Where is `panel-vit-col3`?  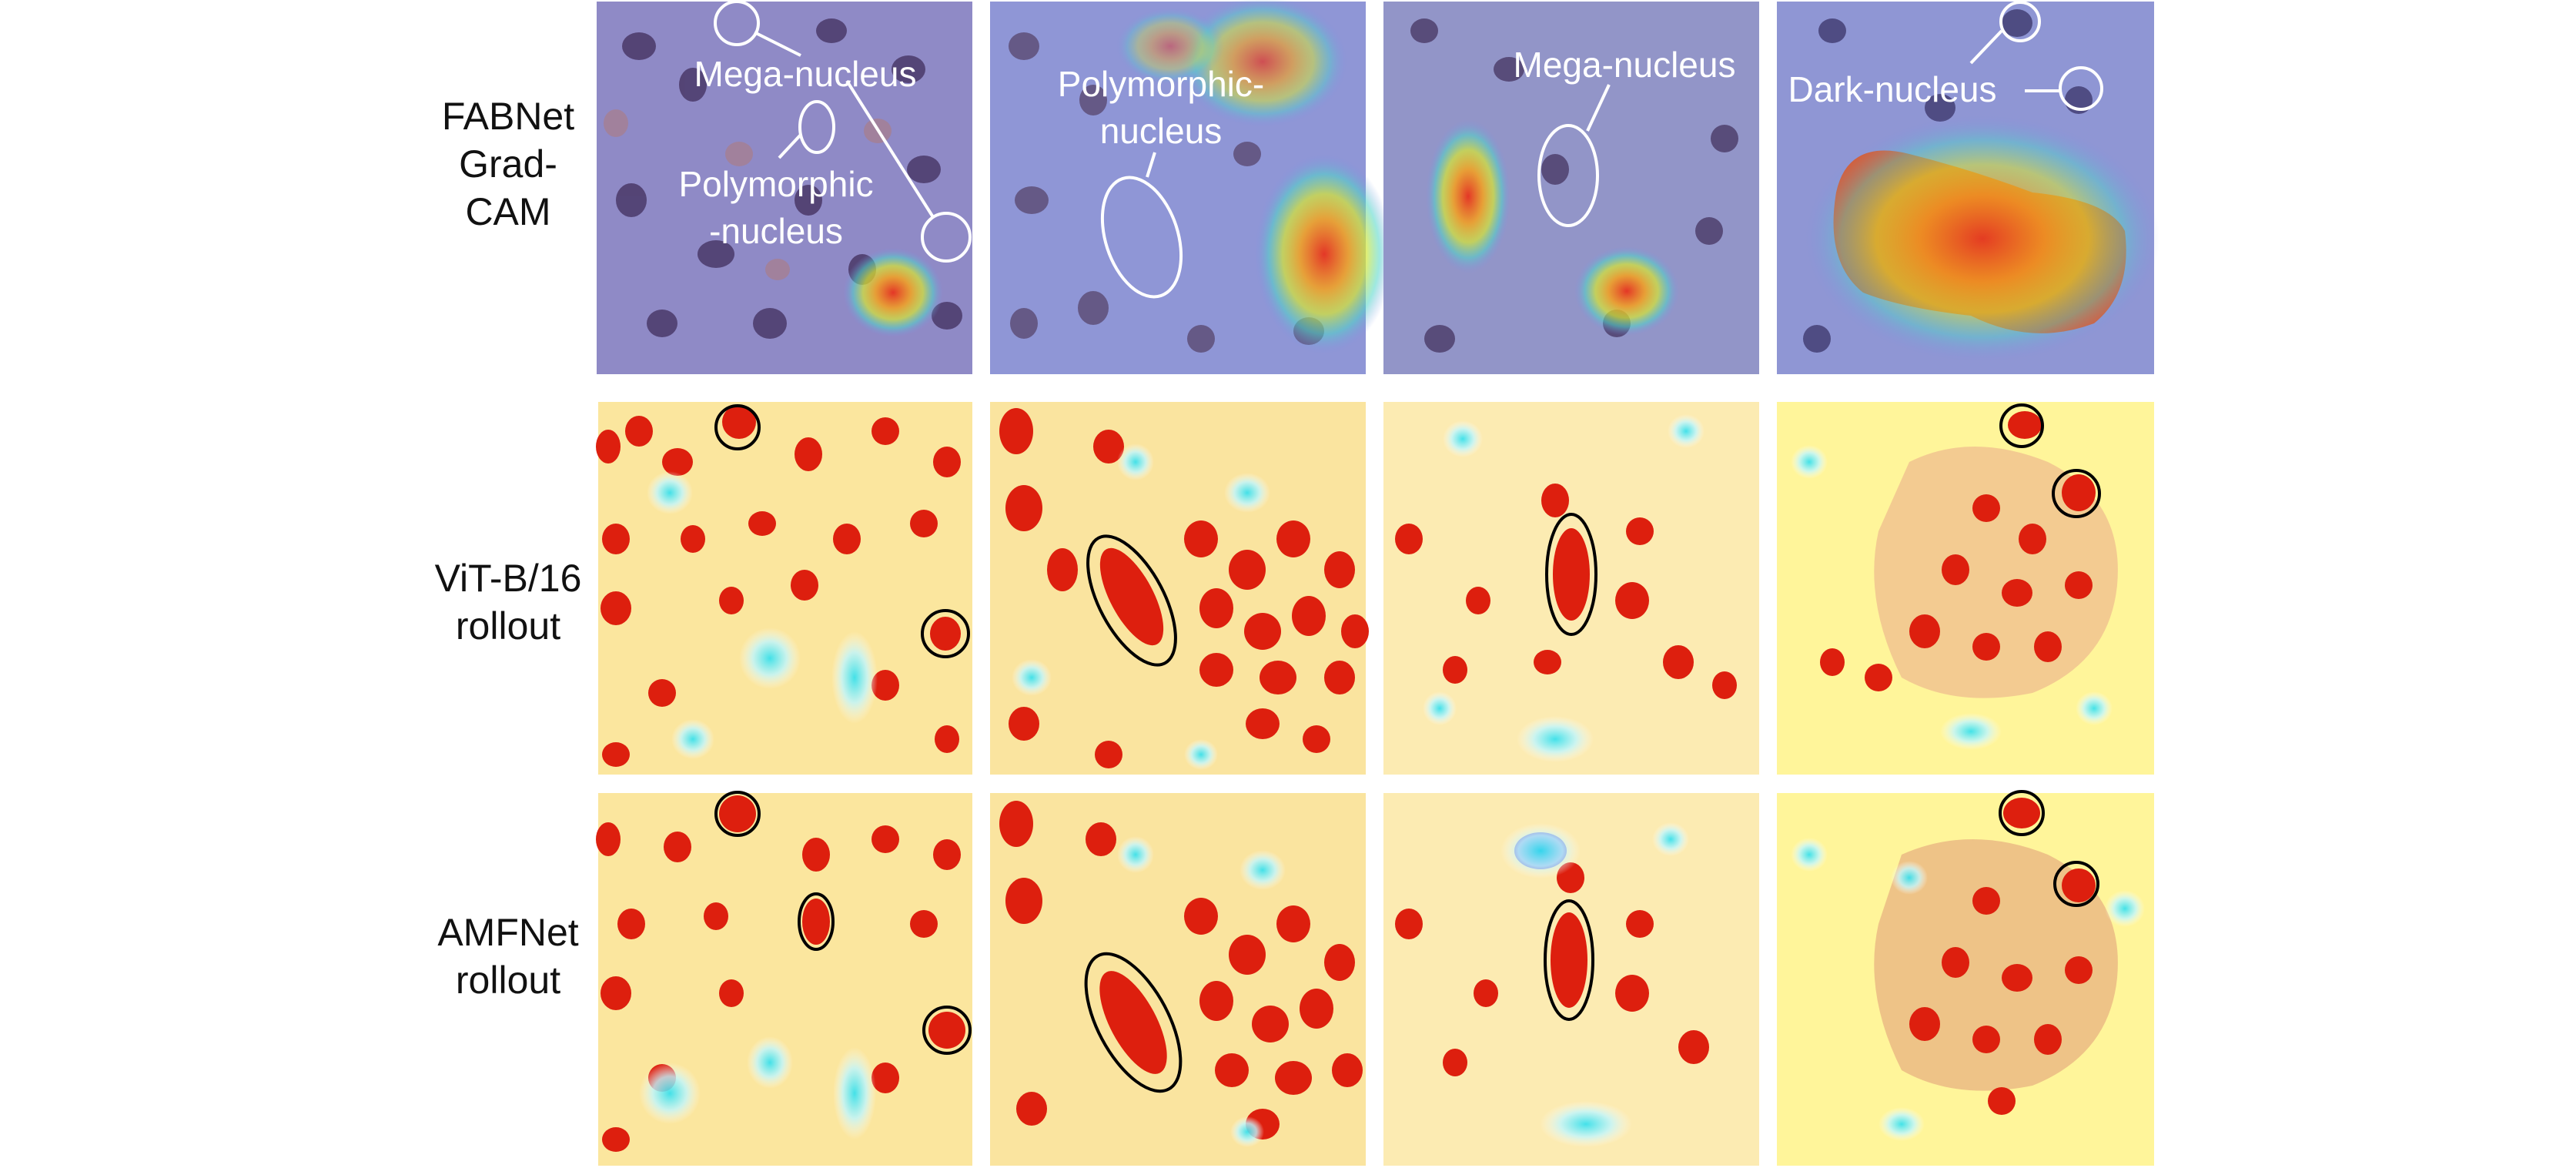 panel-vit-col3 is located at coordinates (1571, 588).